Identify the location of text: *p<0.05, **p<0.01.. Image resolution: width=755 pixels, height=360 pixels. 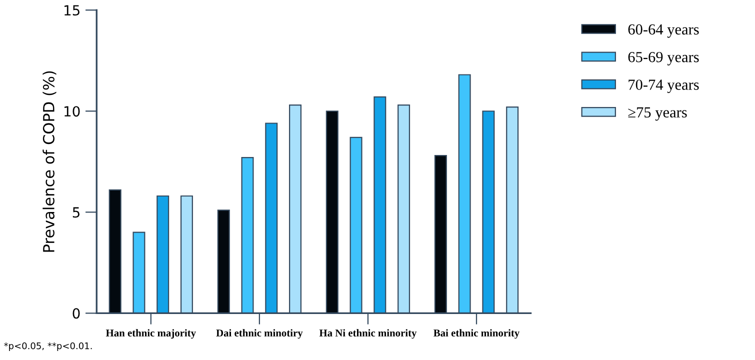
(48, 346).